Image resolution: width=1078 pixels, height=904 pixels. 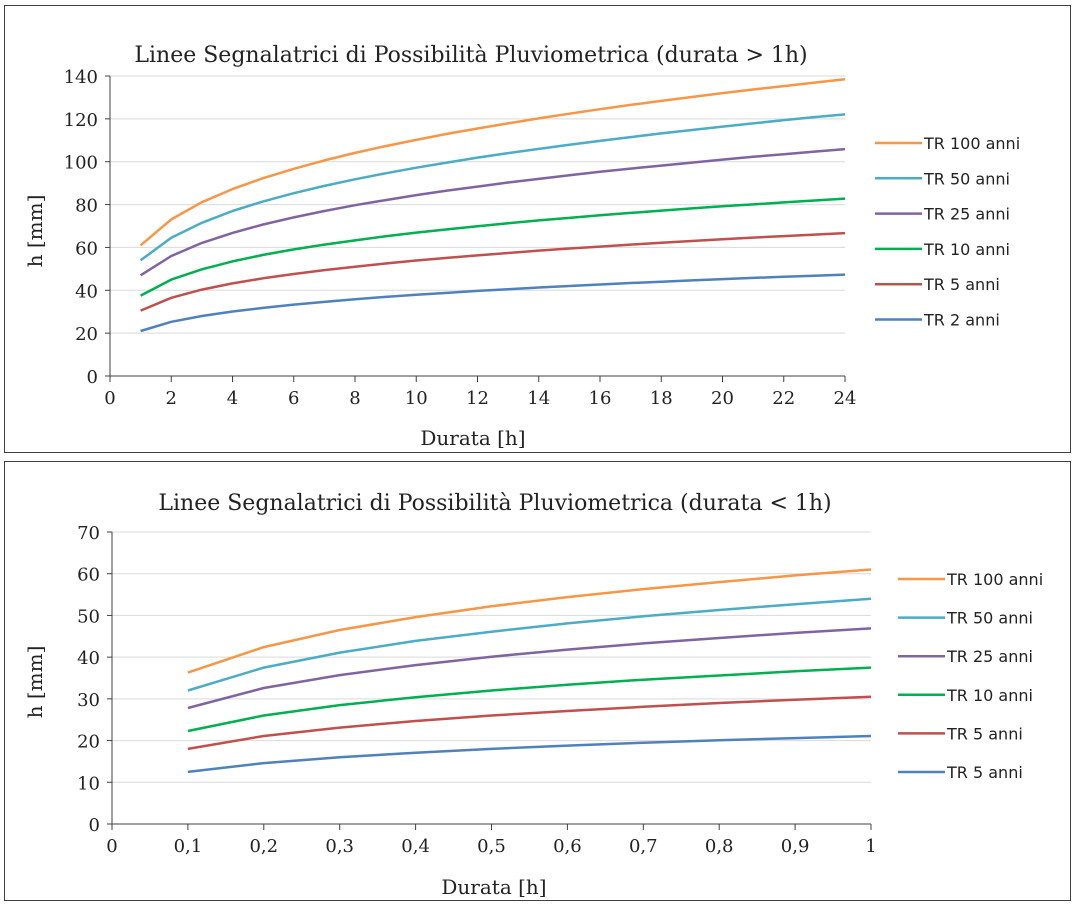 I want to click on x-tick-label: 0,7, so click(x=643, y=846).